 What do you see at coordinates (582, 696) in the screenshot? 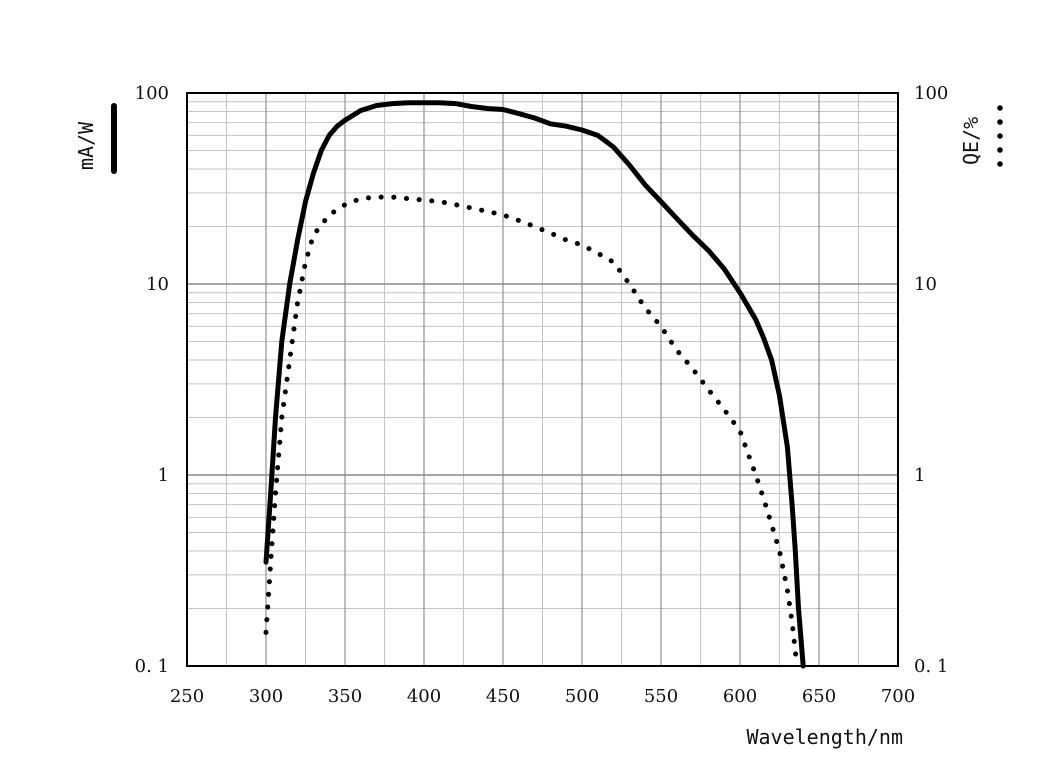
I see `x-tick-label: 500` at bounding box center [582, 696].